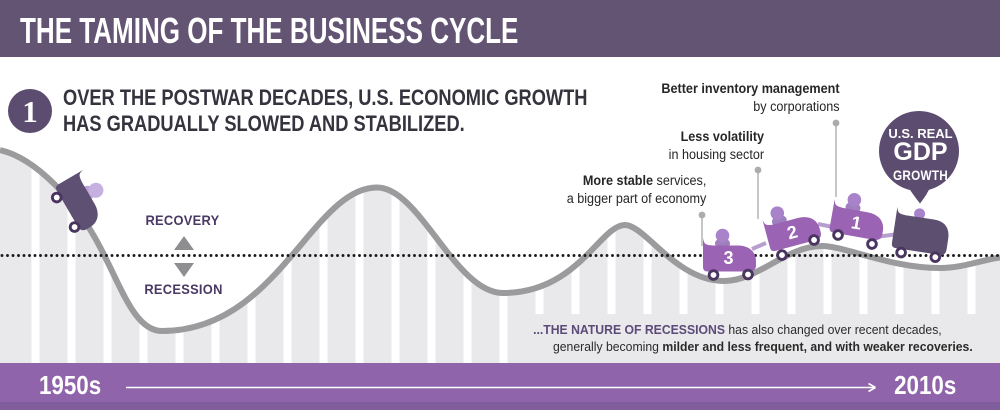 The width and height of the screenshot is (1000, 410). What do you see at coordinates (792, 232) in the screenshot?
I see `svg-text: 2` at bounding box center [792, 232].